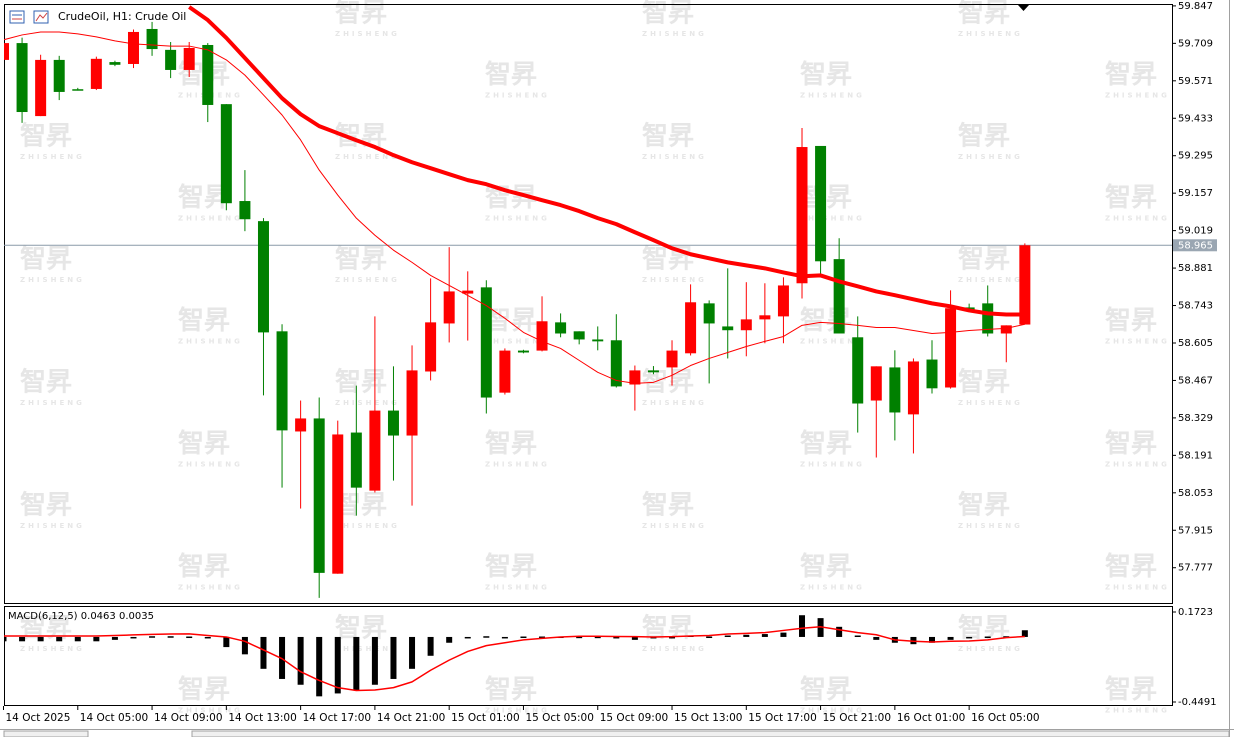 Image resolution: width=1234 pixels, height=737 pixels. I want to click on y-tick-label: -0.4491, so click(1197, 702).